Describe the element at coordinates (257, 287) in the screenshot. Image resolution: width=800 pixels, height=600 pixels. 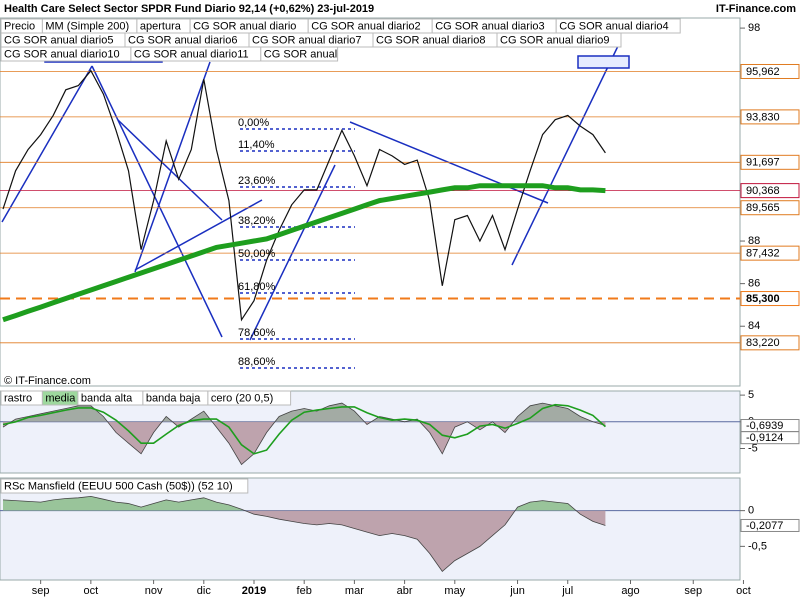
I see `fib-label: 61,80%` at that location.